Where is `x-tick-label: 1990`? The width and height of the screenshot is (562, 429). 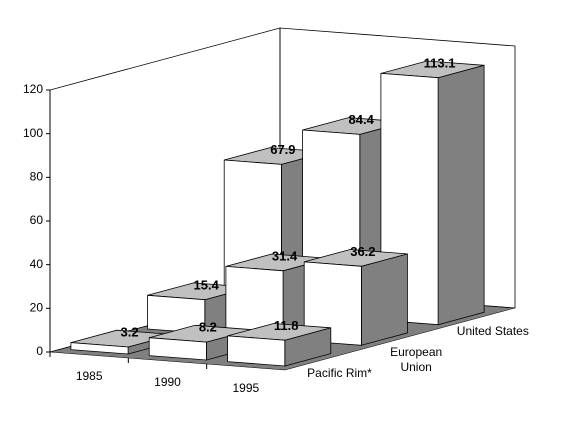
x-tick-label: 1990 is located at coordinates (167, 382).